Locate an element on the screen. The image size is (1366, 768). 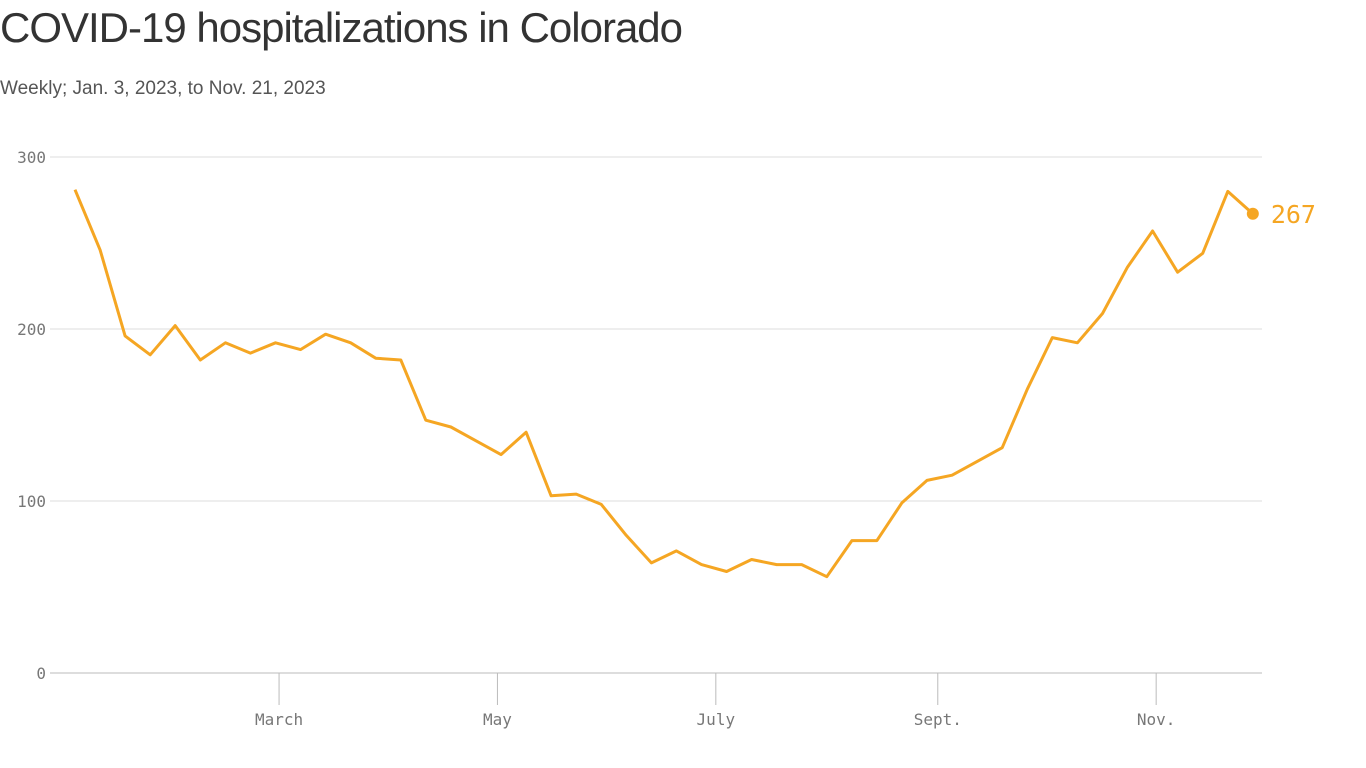
y-tick-label: 300 is located at coordinates (31, 157).